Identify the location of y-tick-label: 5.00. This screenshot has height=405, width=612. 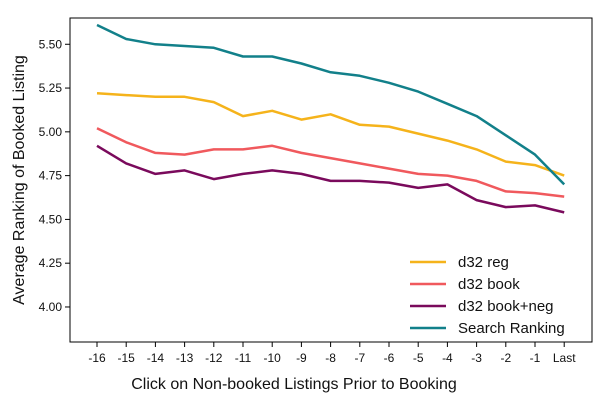
(51, 132).